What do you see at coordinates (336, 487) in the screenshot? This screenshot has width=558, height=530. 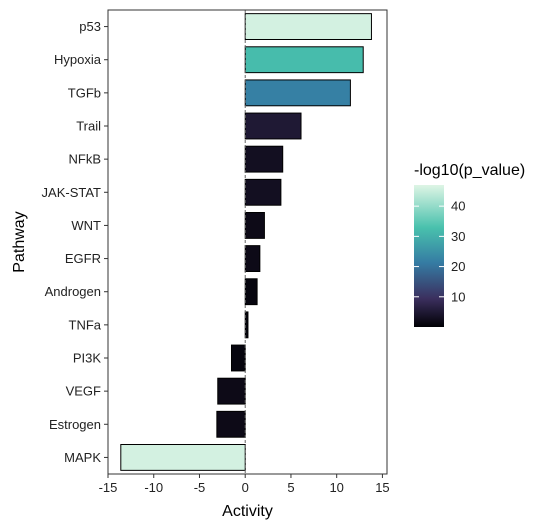 I see `x-tick-label: 10` at bounding box center [336, 487].